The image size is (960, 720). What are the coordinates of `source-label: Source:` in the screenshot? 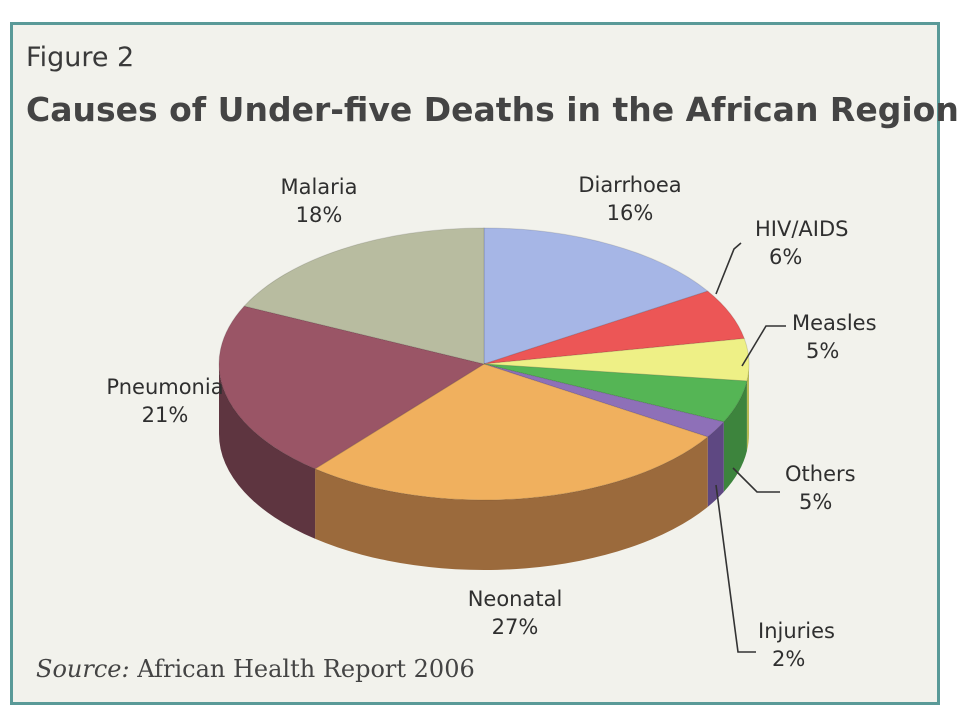 It's located at (83, 669).